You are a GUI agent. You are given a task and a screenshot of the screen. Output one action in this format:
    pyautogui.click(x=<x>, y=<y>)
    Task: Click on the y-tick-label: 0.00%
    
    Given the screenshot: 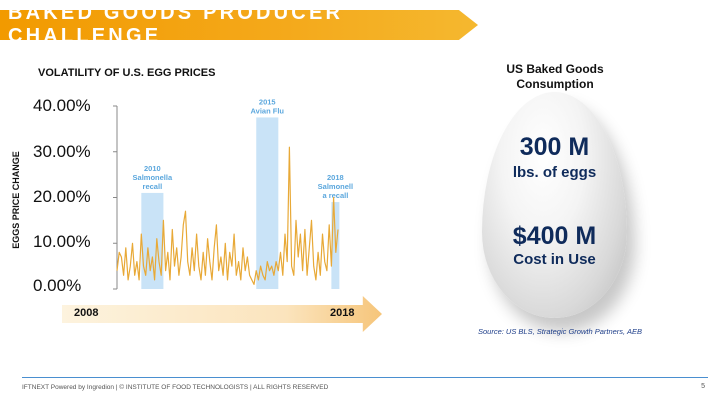 What is the action you would take?
    pyautogui.click(x=57, y=285)
    